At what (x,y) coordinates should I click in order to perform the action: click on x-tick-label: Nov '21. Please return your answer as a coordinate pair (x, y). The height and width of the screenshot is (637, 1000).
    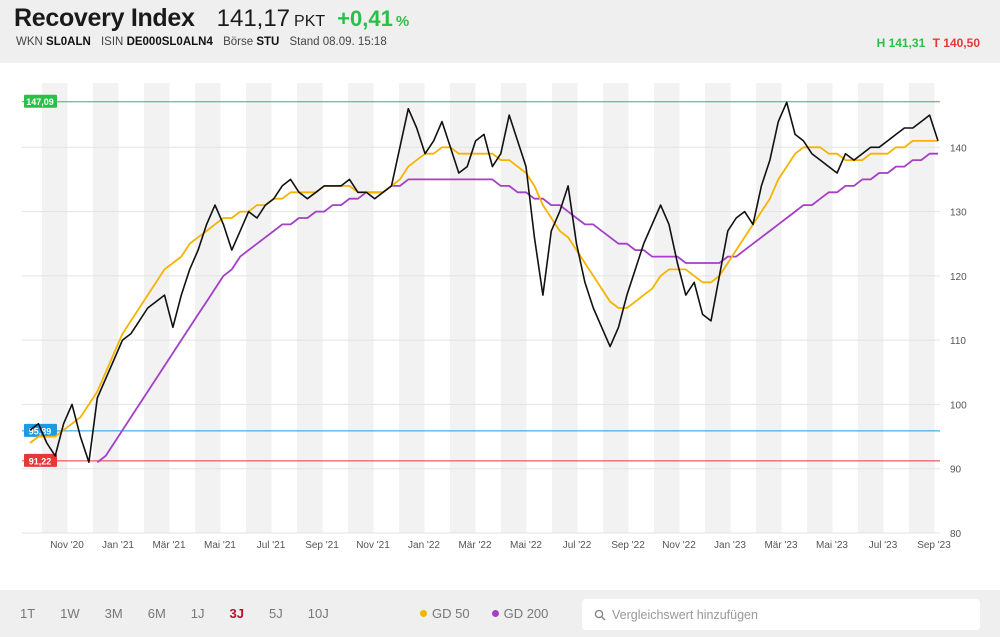
    Looking at the image, I should click on (373, 545).